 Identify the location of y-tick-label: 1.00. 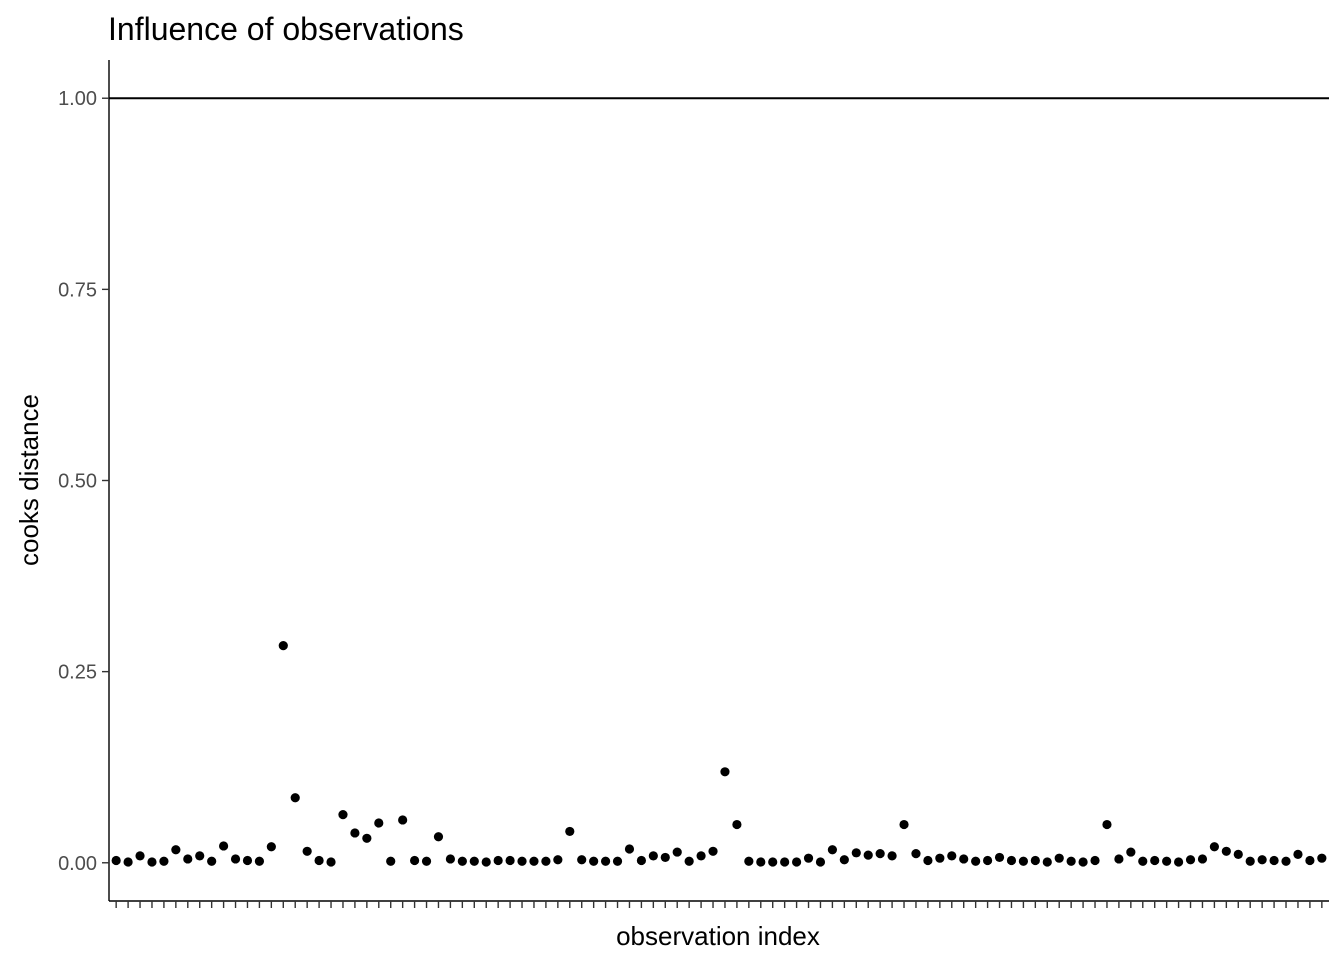
(77, 99).